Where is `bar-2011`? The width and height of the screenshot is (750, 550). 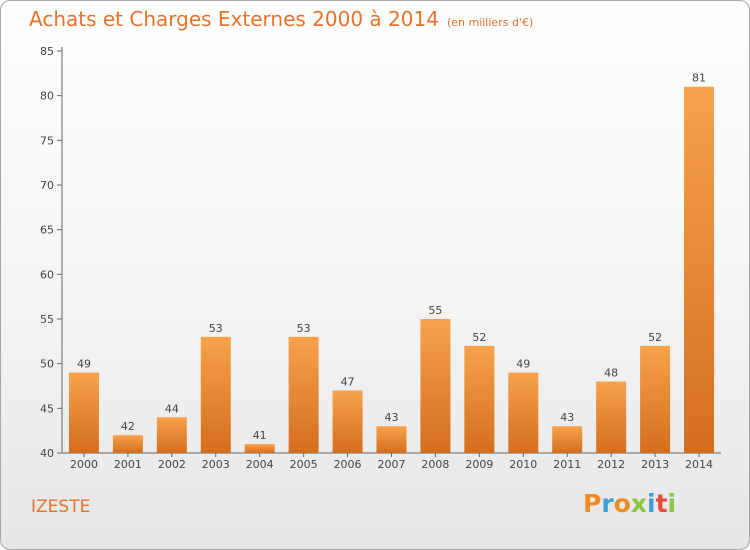 bar-2011 is located at coordinates (567, 439).